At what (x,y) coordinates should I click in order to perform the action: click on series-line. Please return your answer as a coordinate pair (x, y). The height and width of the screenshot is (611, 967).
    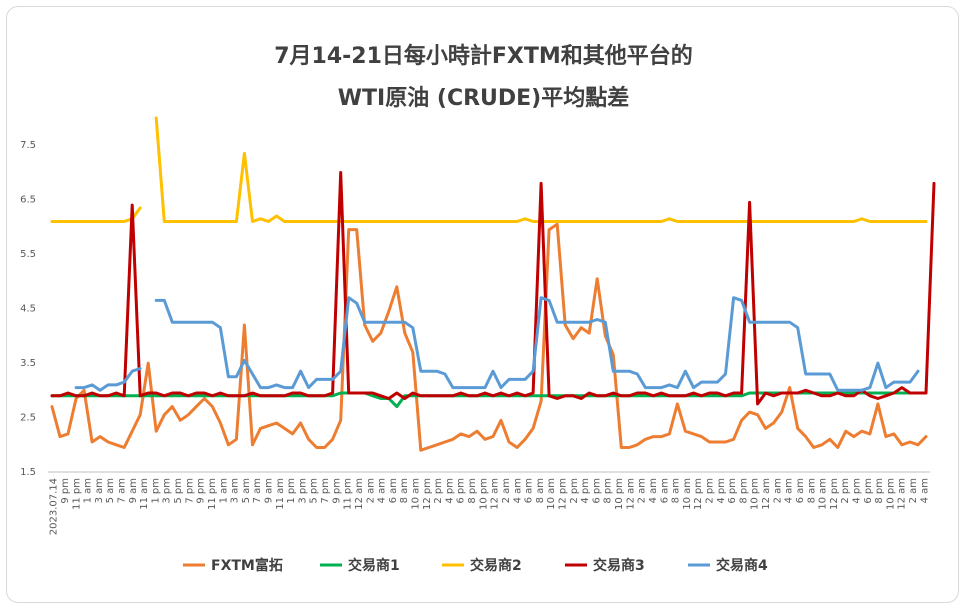
    Looking at the image, I should click on (497, 344).